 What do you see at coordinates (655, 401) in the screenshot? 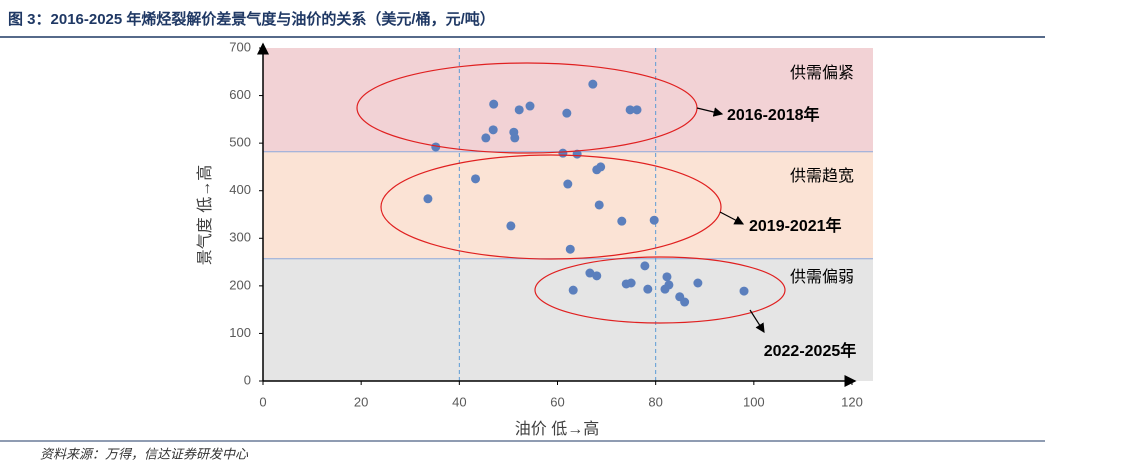
I see `x-tick-label: 80` at bounding box center [655, 401].